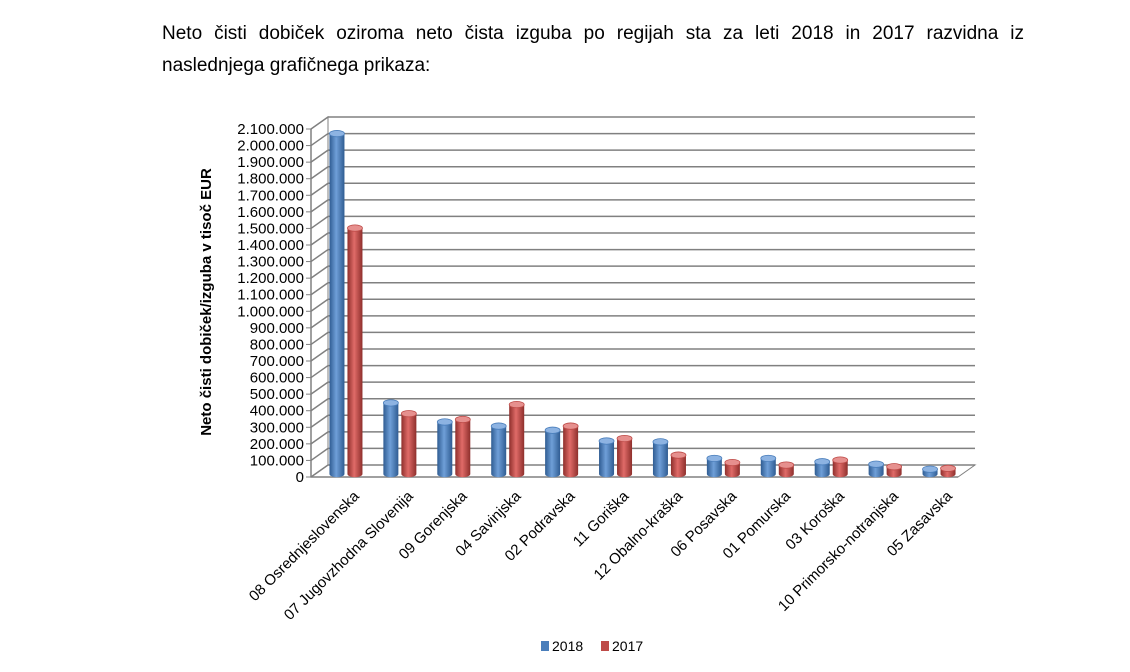 Image resolution: width=1130 pixels, height=672 pixels. I want to click on y-tick-label: 100.000, so click(277, 460).